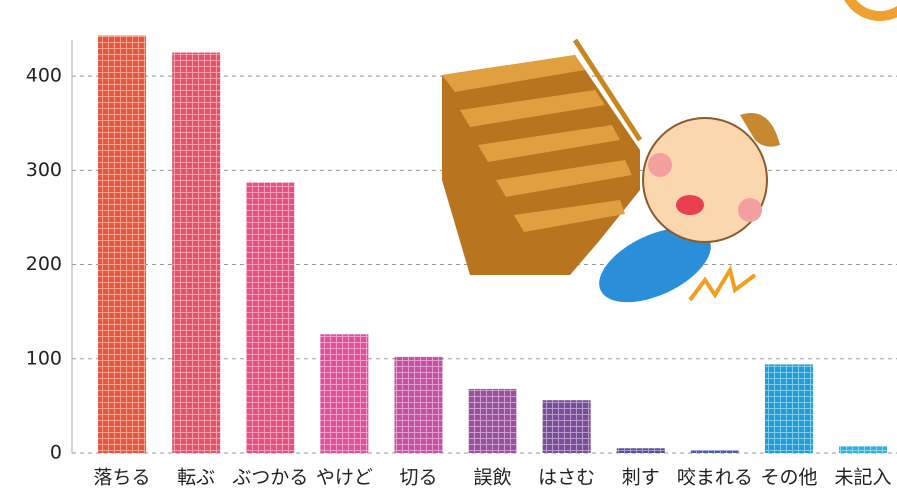 The height and width of the screenshot is (500, 897). I want to click on x-tick-label: 未記入, so click(863, 478).